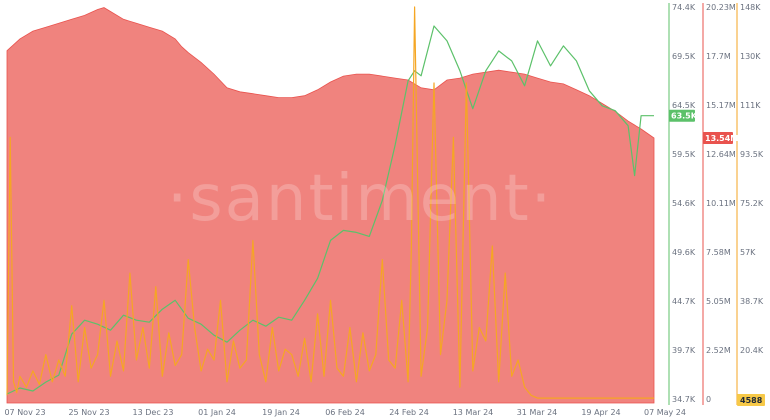 Image resolution: width=770 pixels, height=420 pixels. I want to click on current-value-tag-red, so click(718, 137).